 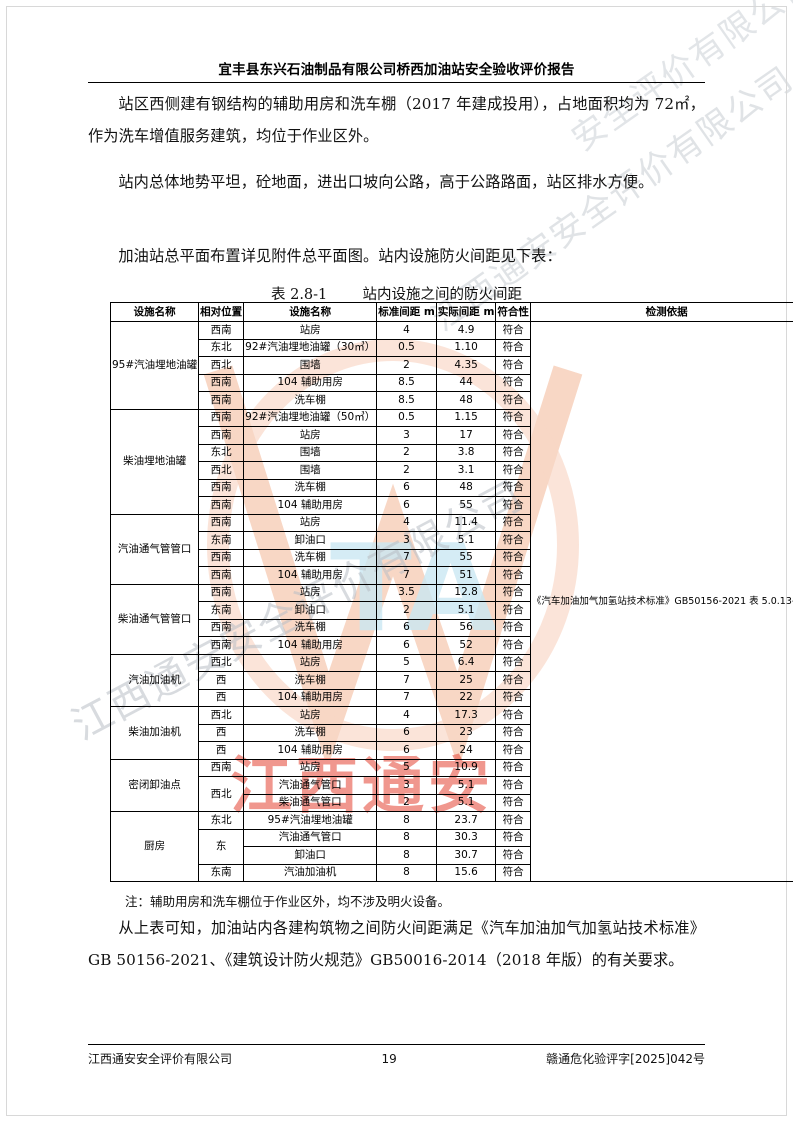 What do you see at coordinates (466, 452) in the screenshot?
I see `cell-actual-distance: 3.8` at bounding box center [466, 452].